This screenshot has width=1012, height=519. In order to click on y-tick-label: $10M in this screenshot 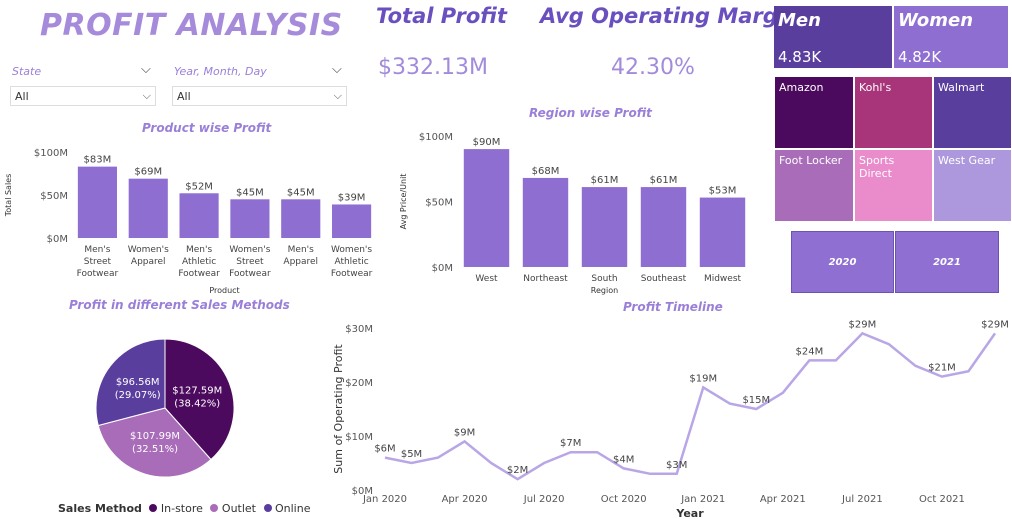, I will do `click(359, 437)`.